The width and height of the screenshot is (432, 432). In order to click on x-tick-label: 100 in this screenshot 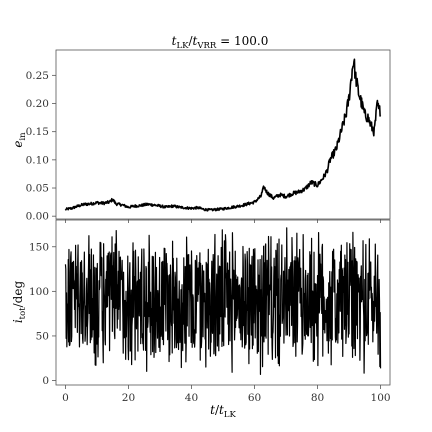, I will do `click(381, 398)`.